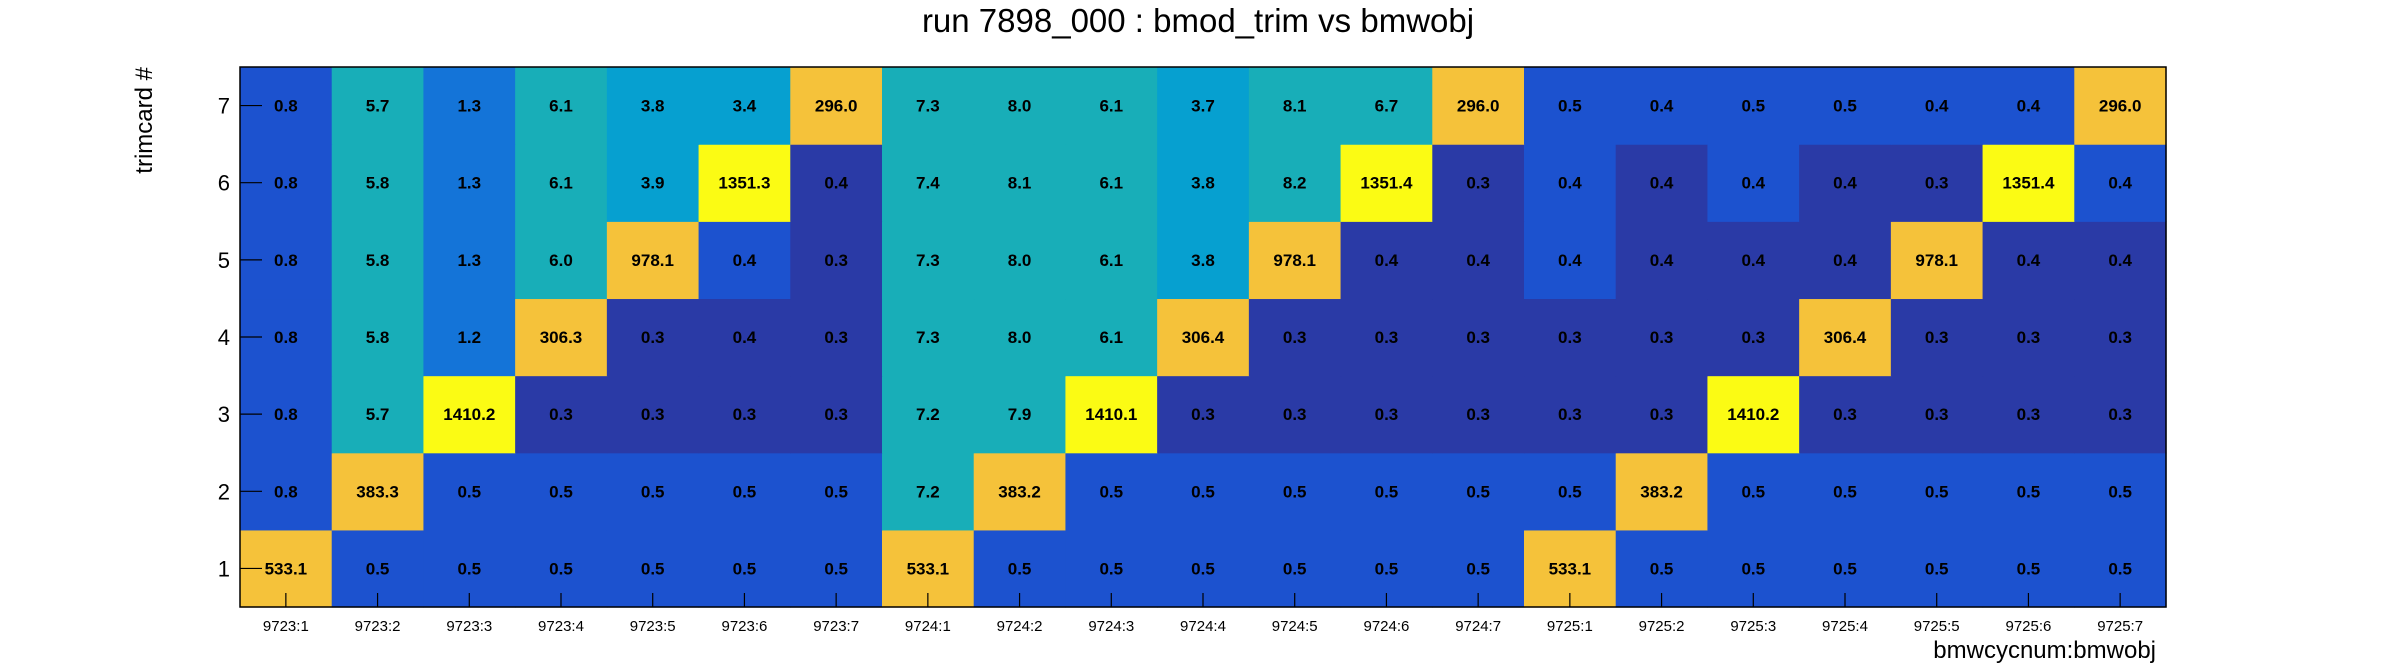 This screenshot has width=2396, height=672. I want to click on cell-value-label: 306.3, so click(561, 337).